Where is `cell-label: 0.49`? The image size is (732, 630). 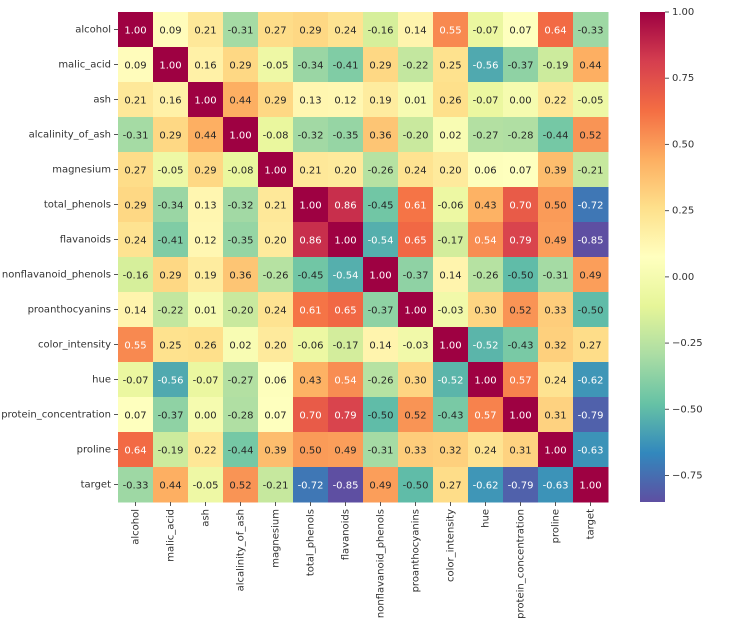 cell-label: 0.49 is located at coordinates (380, 486).